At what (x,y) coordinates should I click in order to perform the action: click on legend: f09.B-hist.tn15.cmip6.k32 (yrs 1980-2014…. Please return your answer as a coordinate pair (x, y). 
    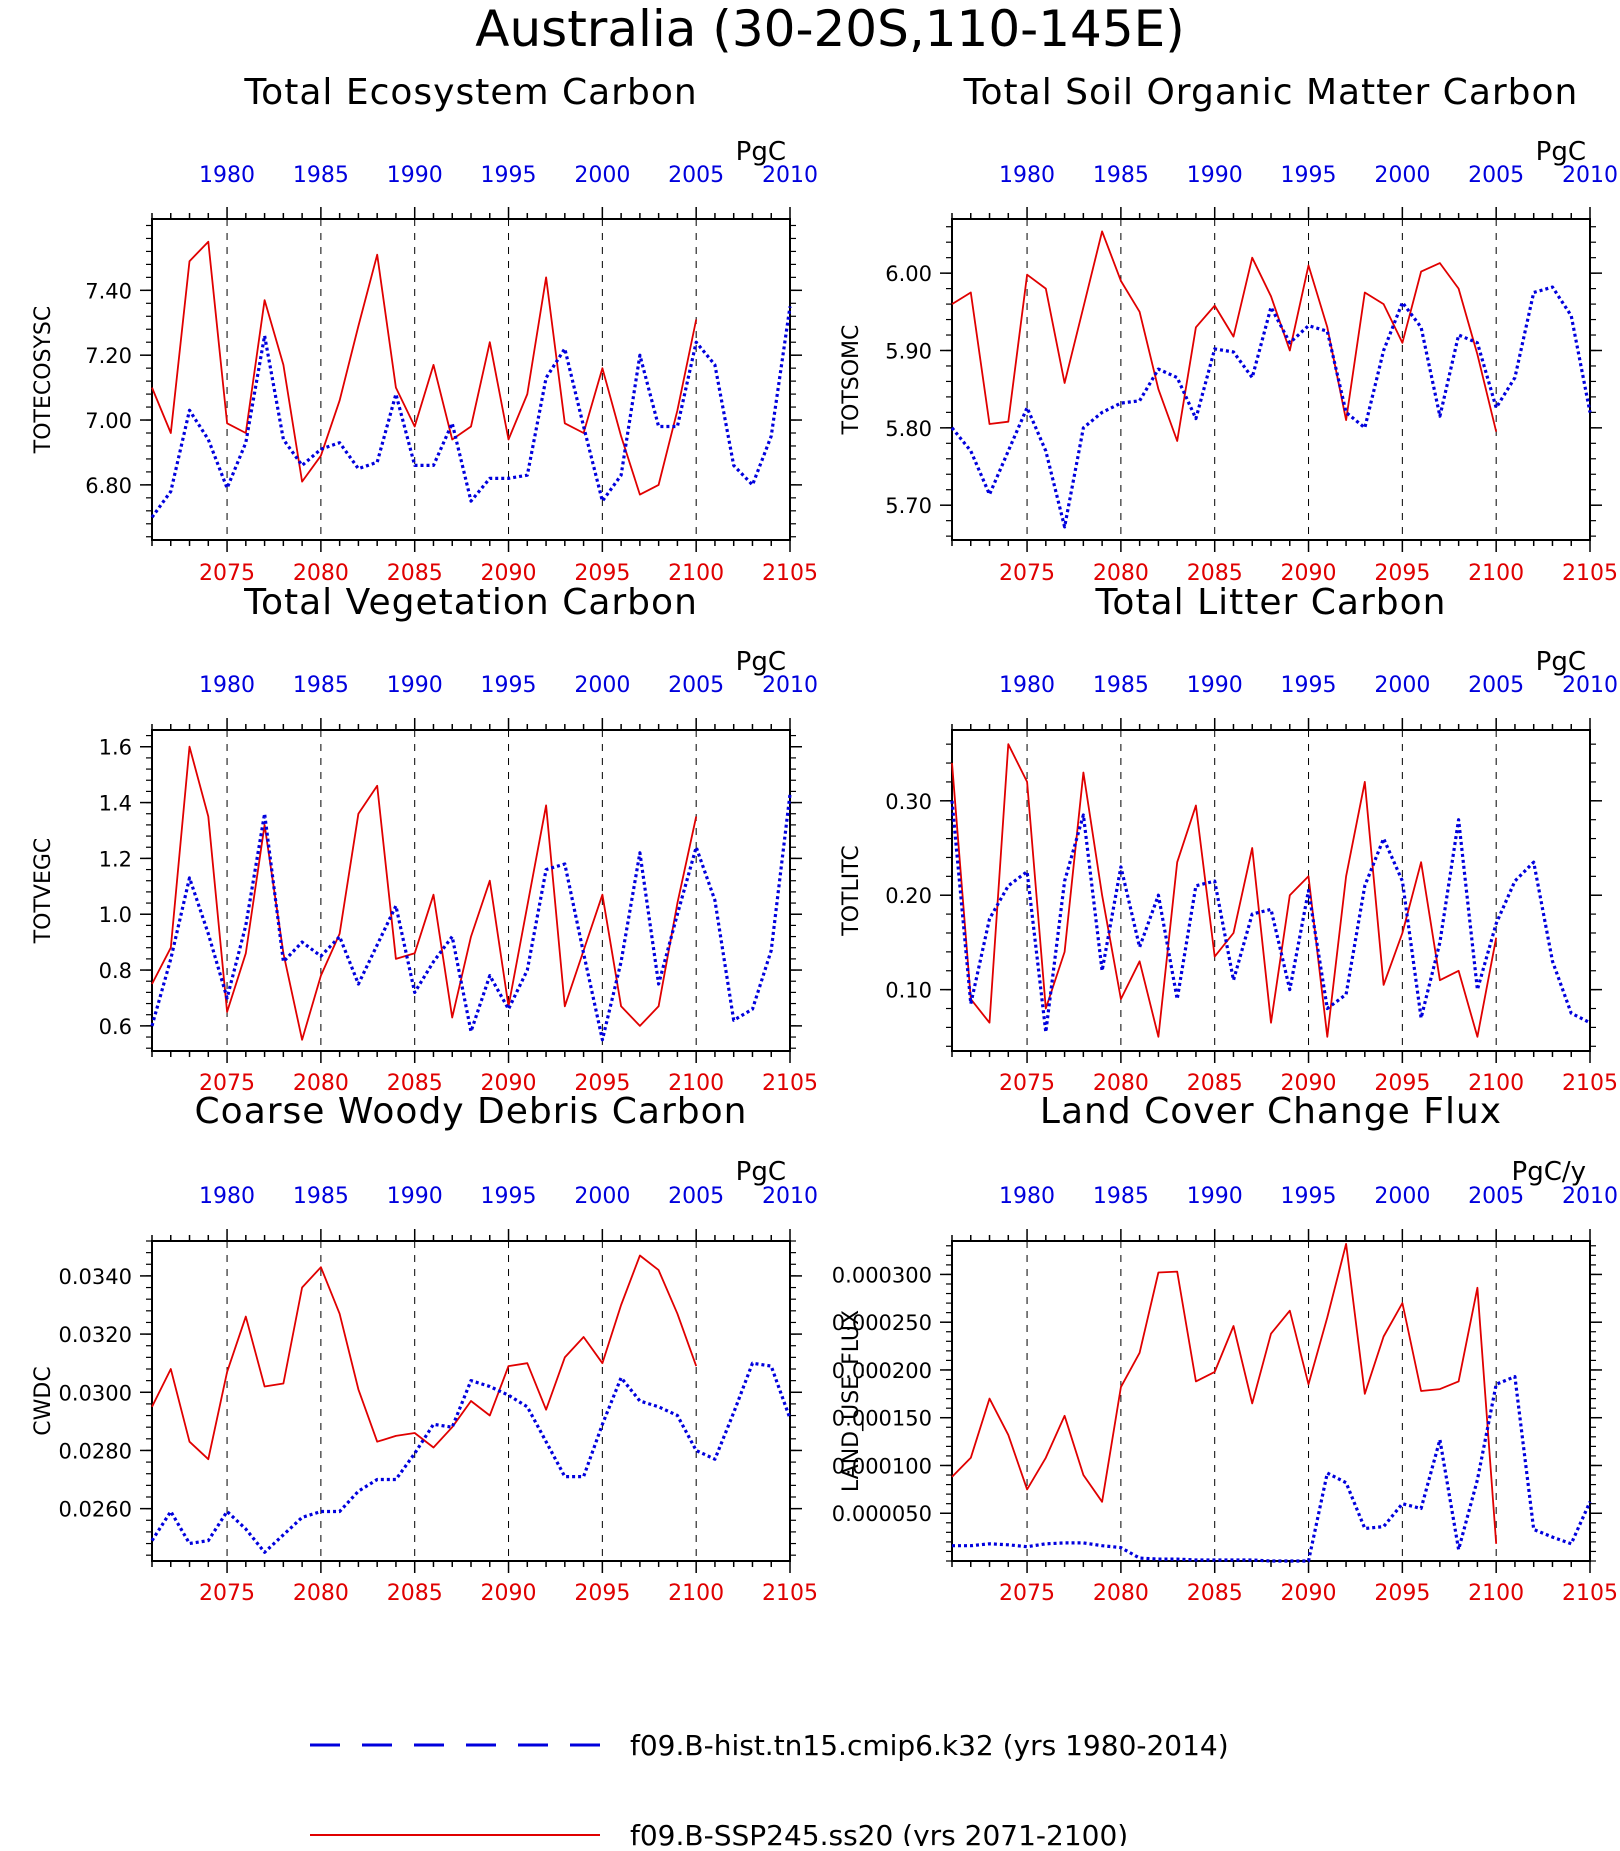
    Looking at the image, I should click on (769, 1790).